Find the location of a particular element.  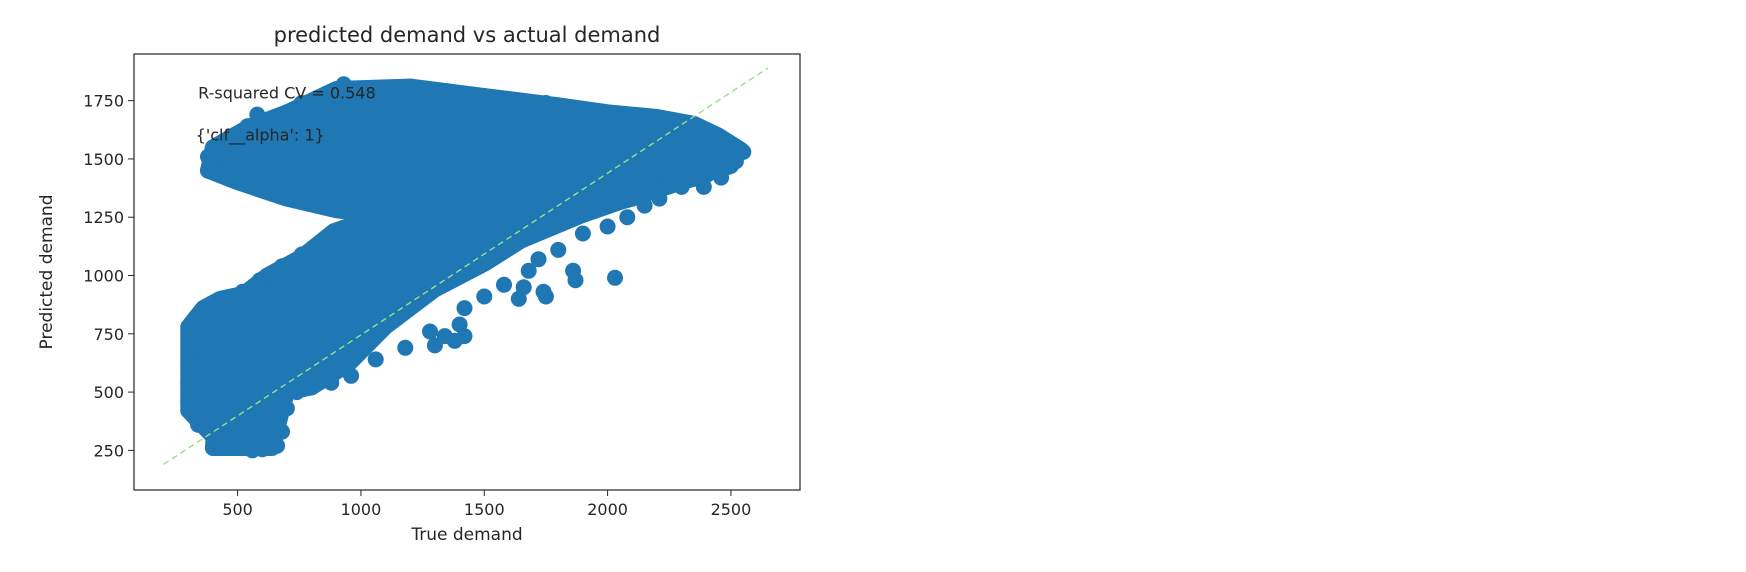

annotation-r-squared: R-squared CV = 0.548 is located at coordinates (287, 92).